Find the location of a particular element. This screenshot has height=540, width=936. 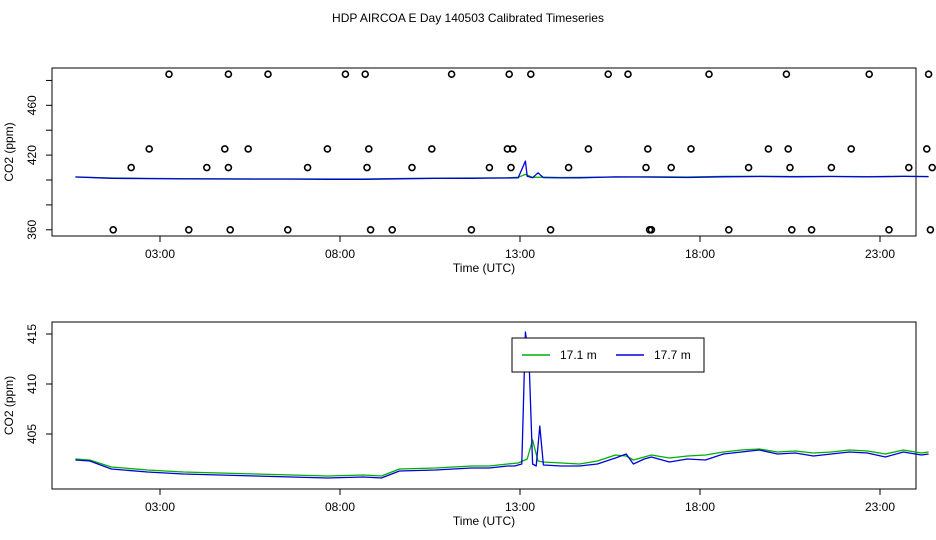

y-tick-label: 415 is located at coordinates (32, 334).